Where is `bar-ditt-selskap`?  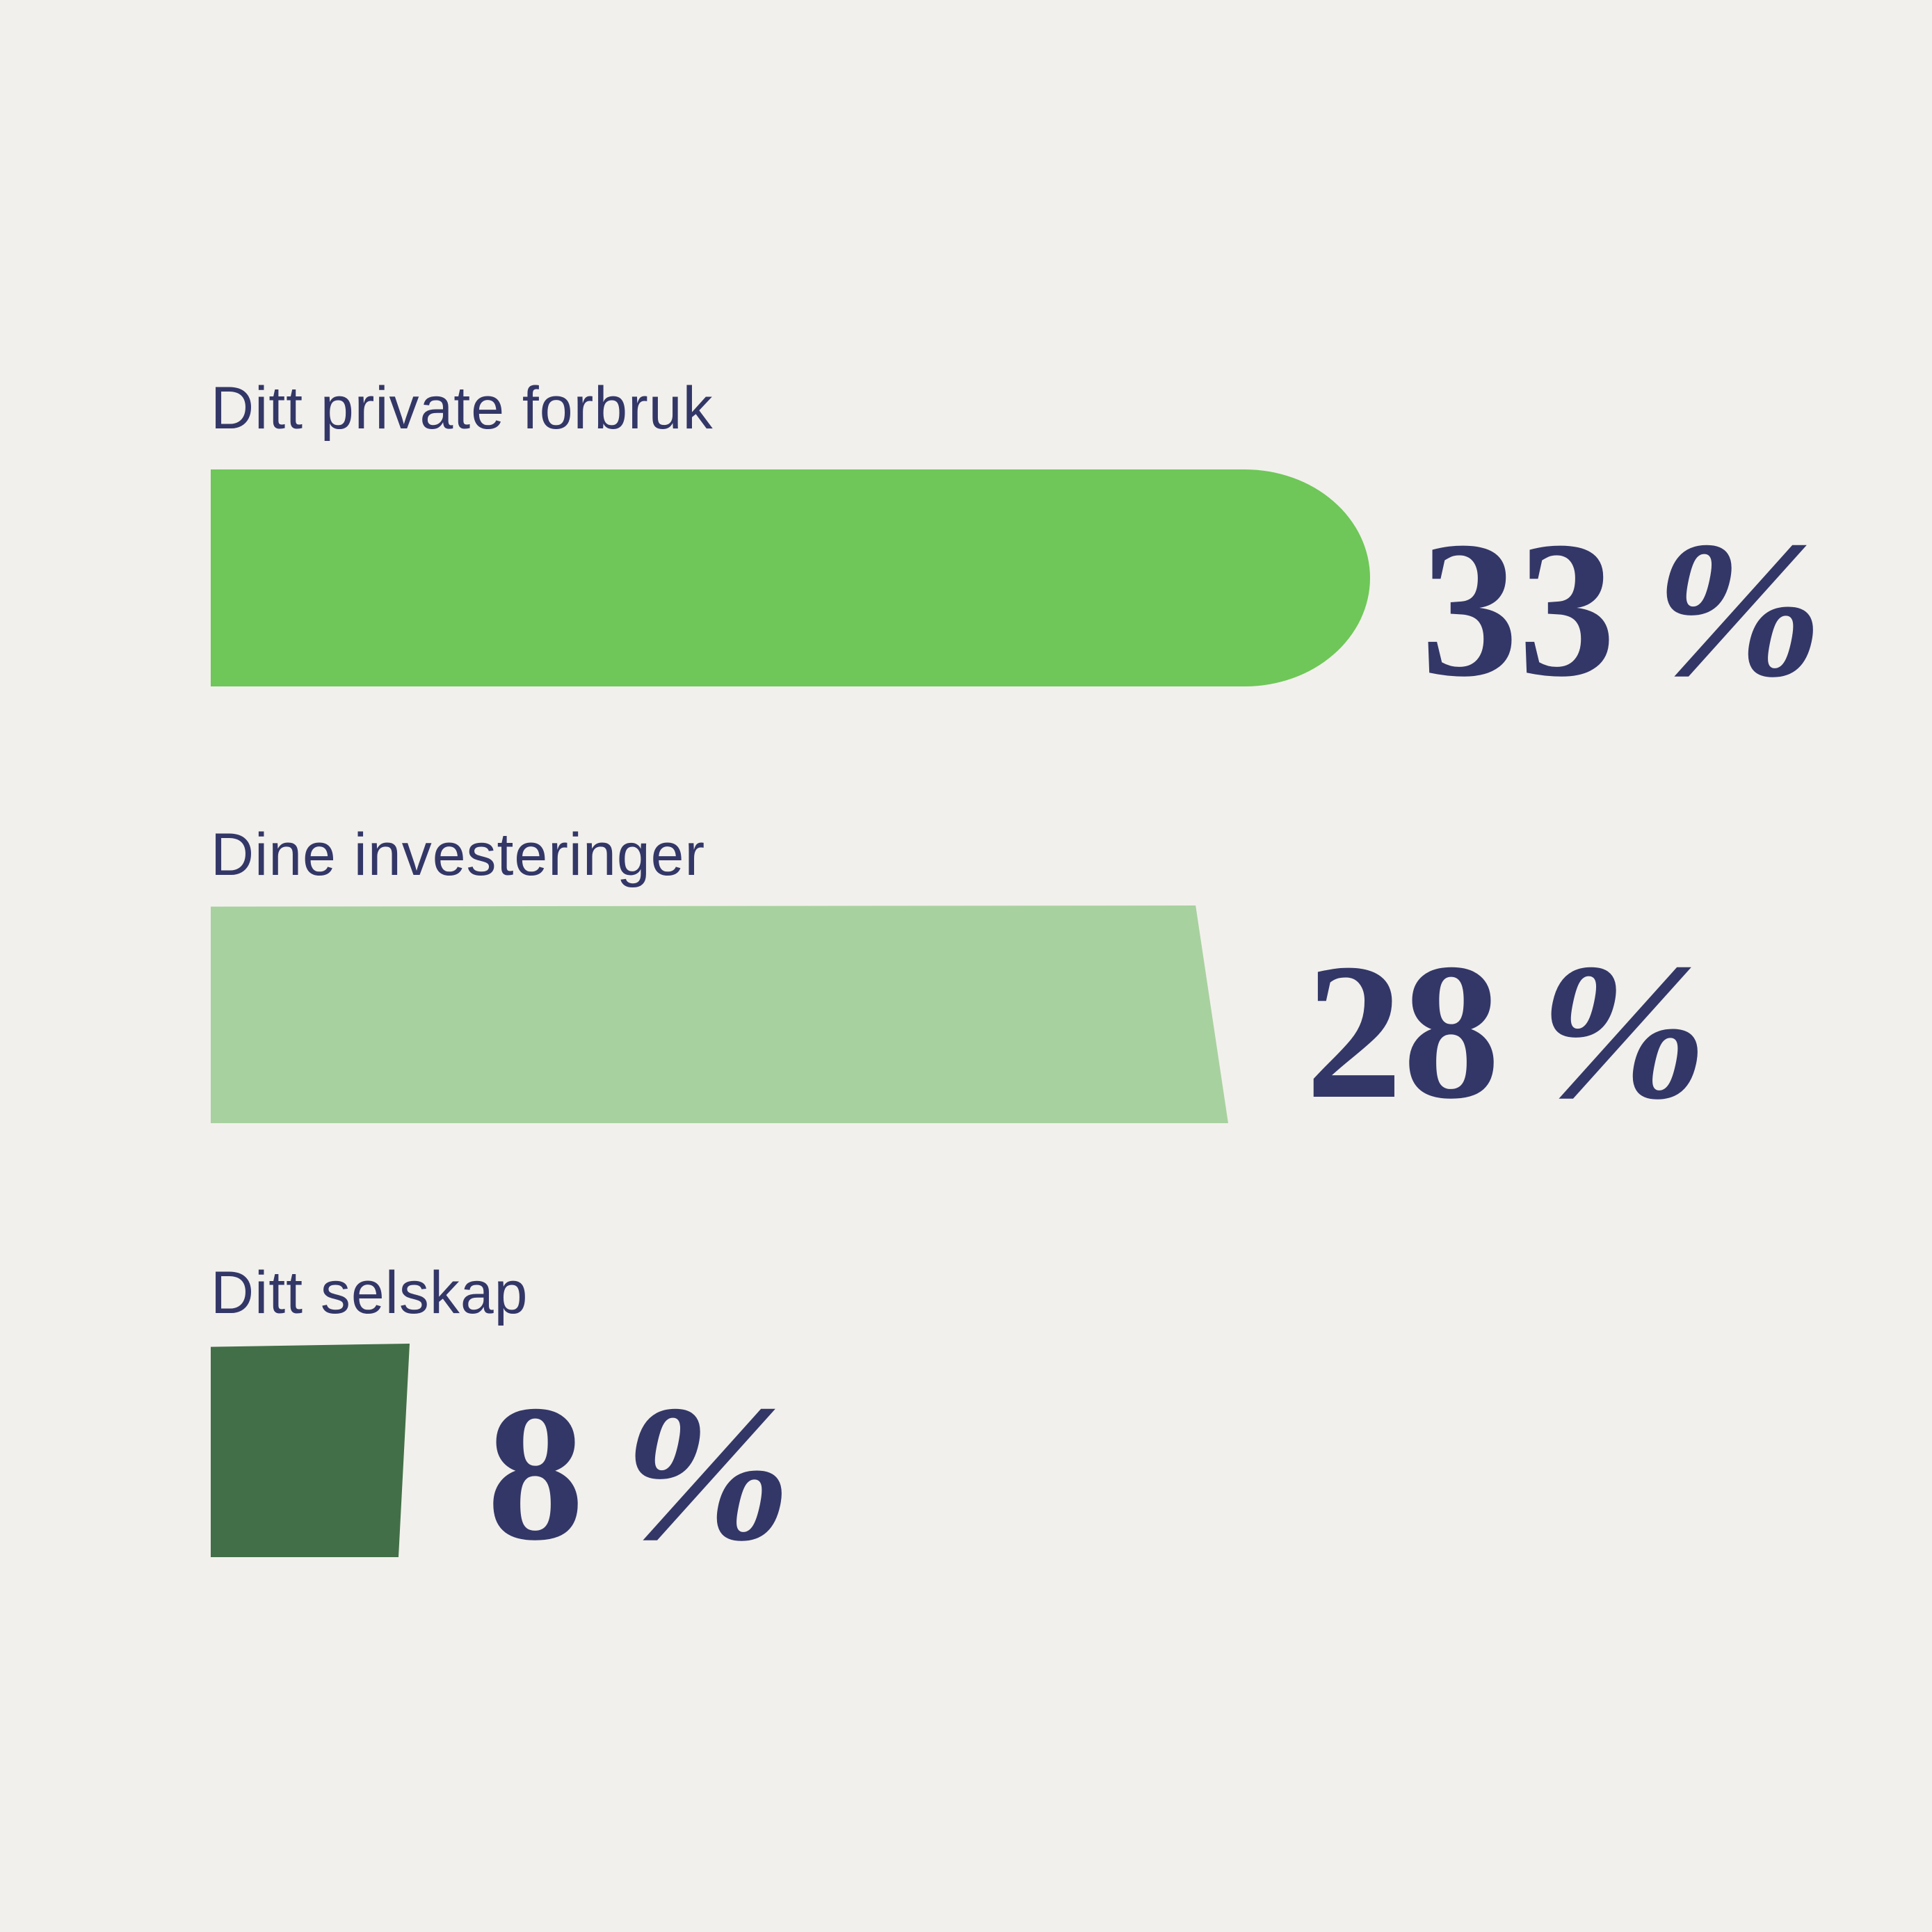 bar-ditt-selskap is located at coordinates (310, 1450).